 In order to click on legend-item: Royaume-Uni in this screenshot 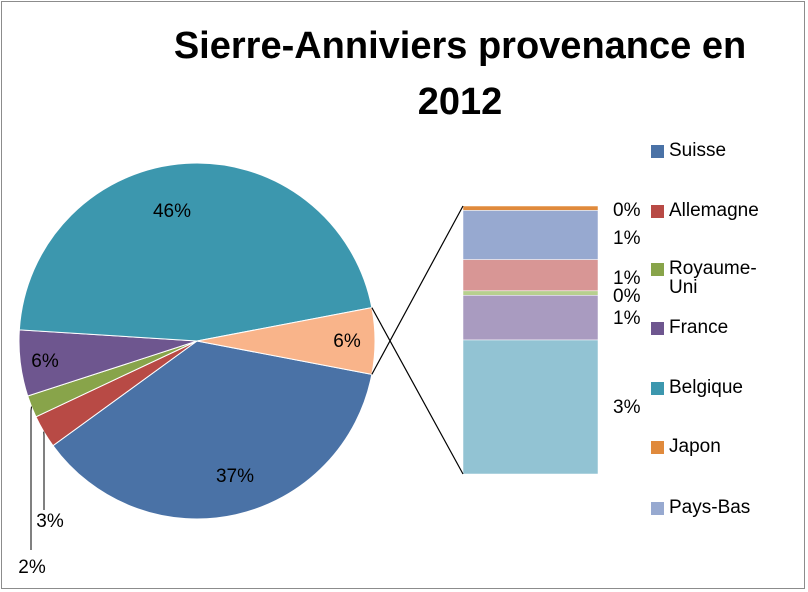, I will do `click(715, 278)`.